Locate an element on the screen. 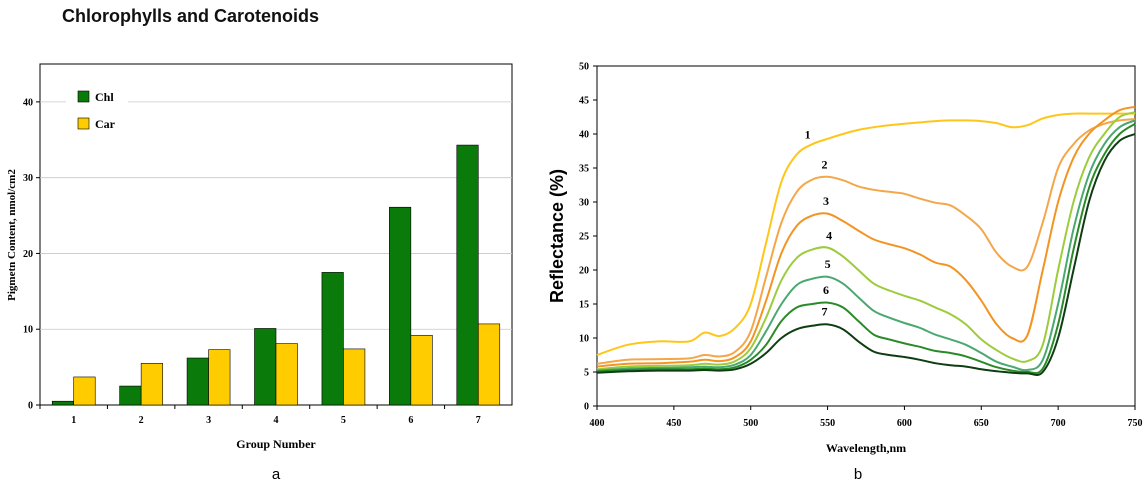  chart-b-y-tick-label: 15 is located at coordinates (584, 305).